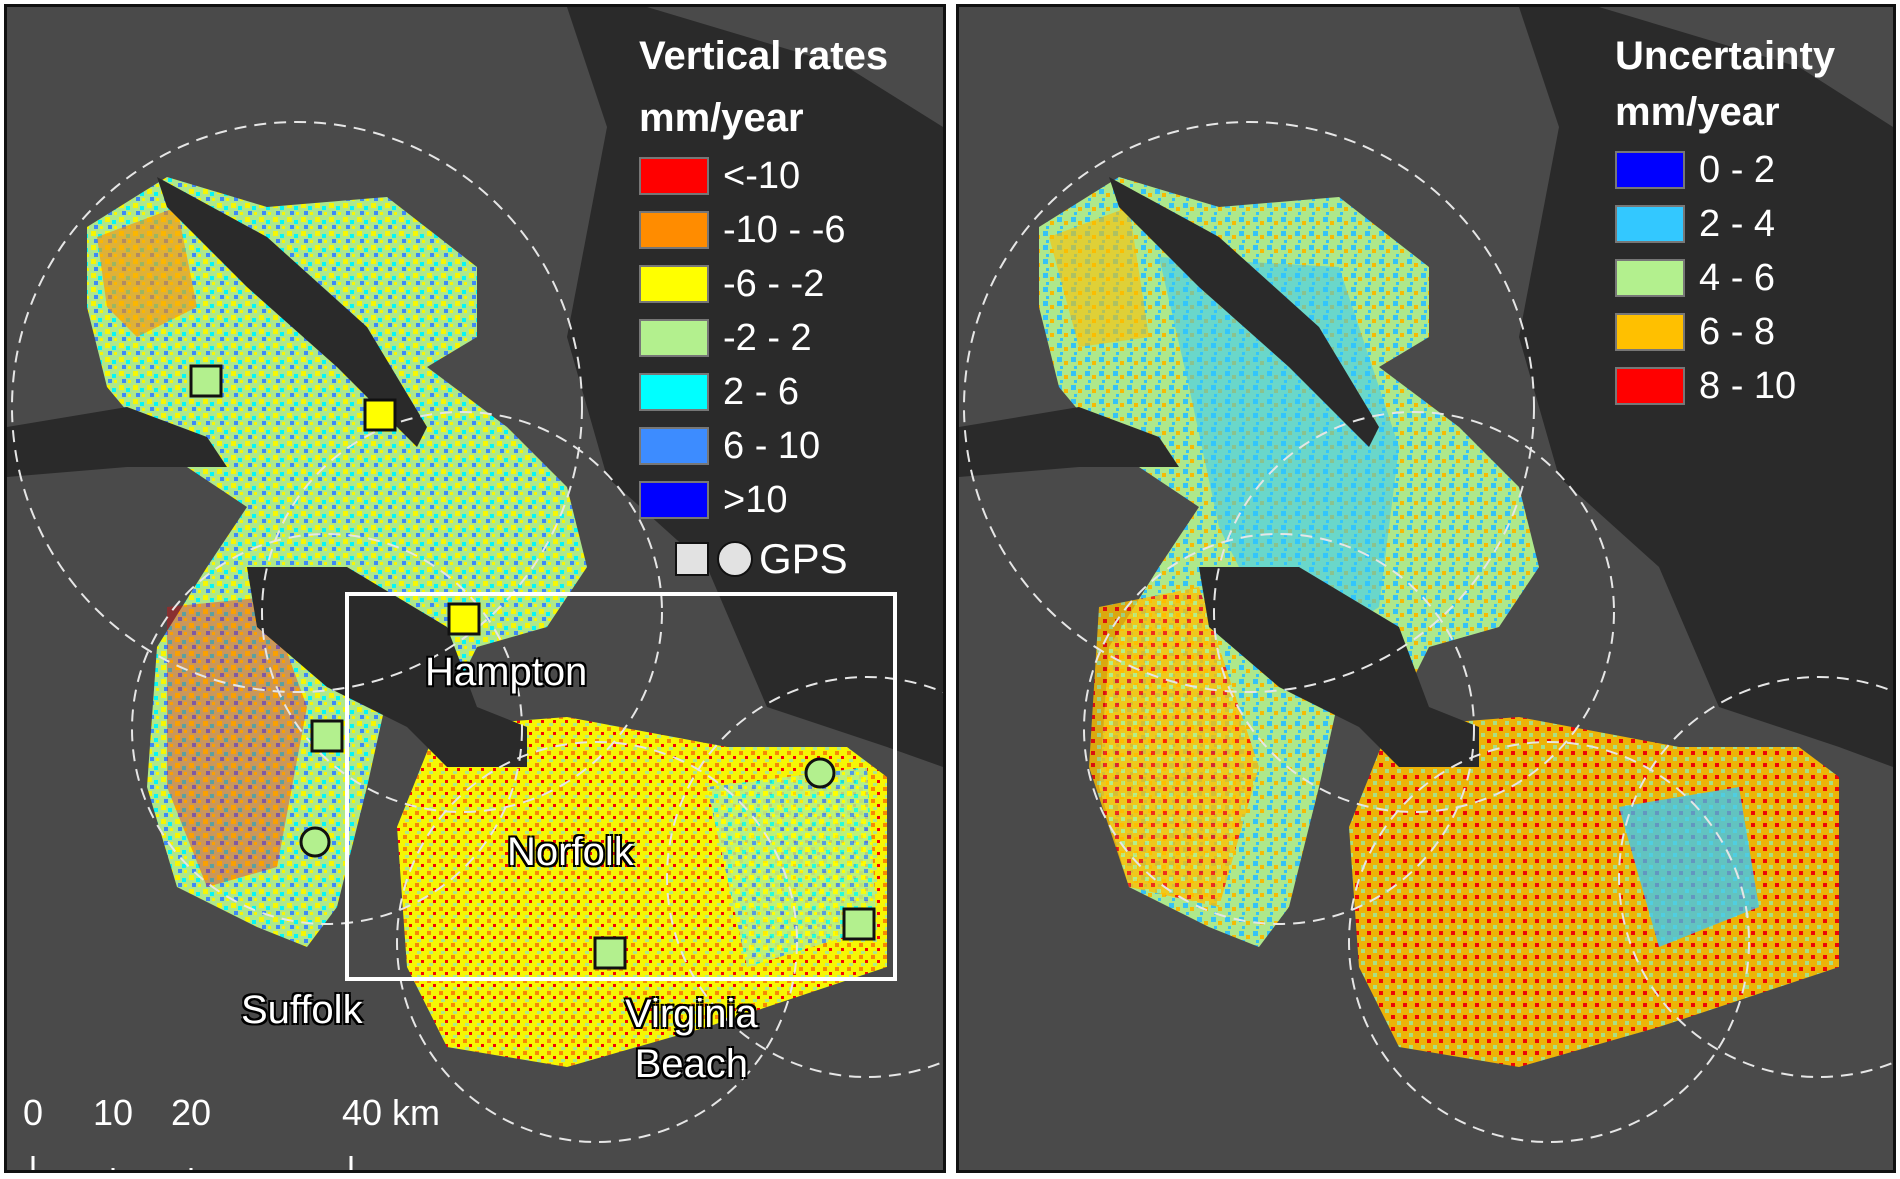 The height and width of the screenshot is (1179, 1900). What do you see at coordinates (774, 283) in the screenshot?
I see `vertical-rate-legend-label: -6 - -2` at bounding box center [774, 283].